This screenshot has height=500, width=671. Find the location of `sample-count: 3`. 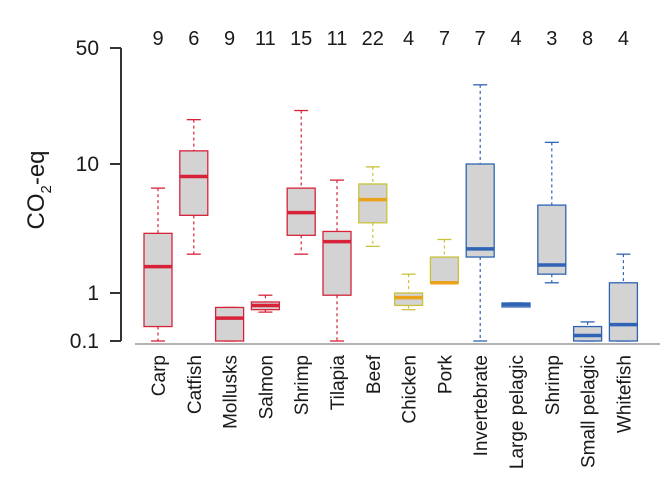

sample-count: 3 is located at coordinates (551, 39).